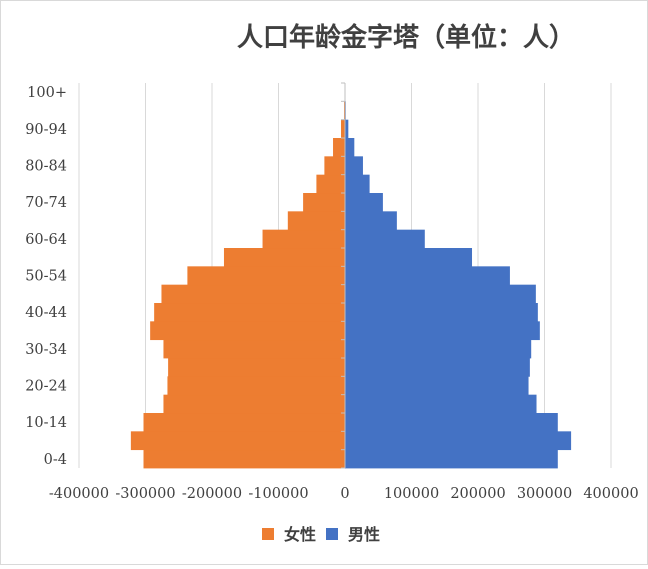 The image size is (648, 569). Describe the element at coordinates (268, 534) in the screenshot. I see `legend-swatch-female` at that location.